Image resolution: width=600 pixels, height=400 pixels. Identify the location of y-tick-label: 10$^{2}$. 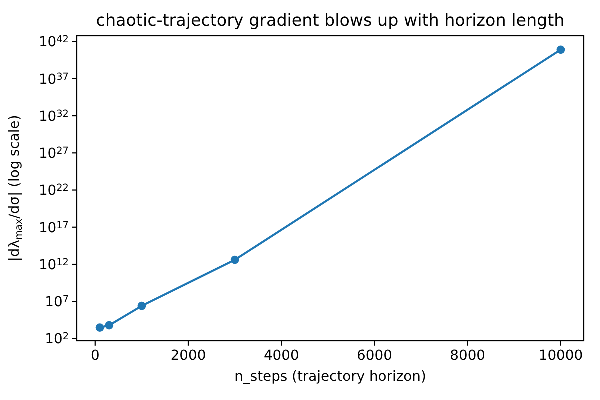
(57, 339).